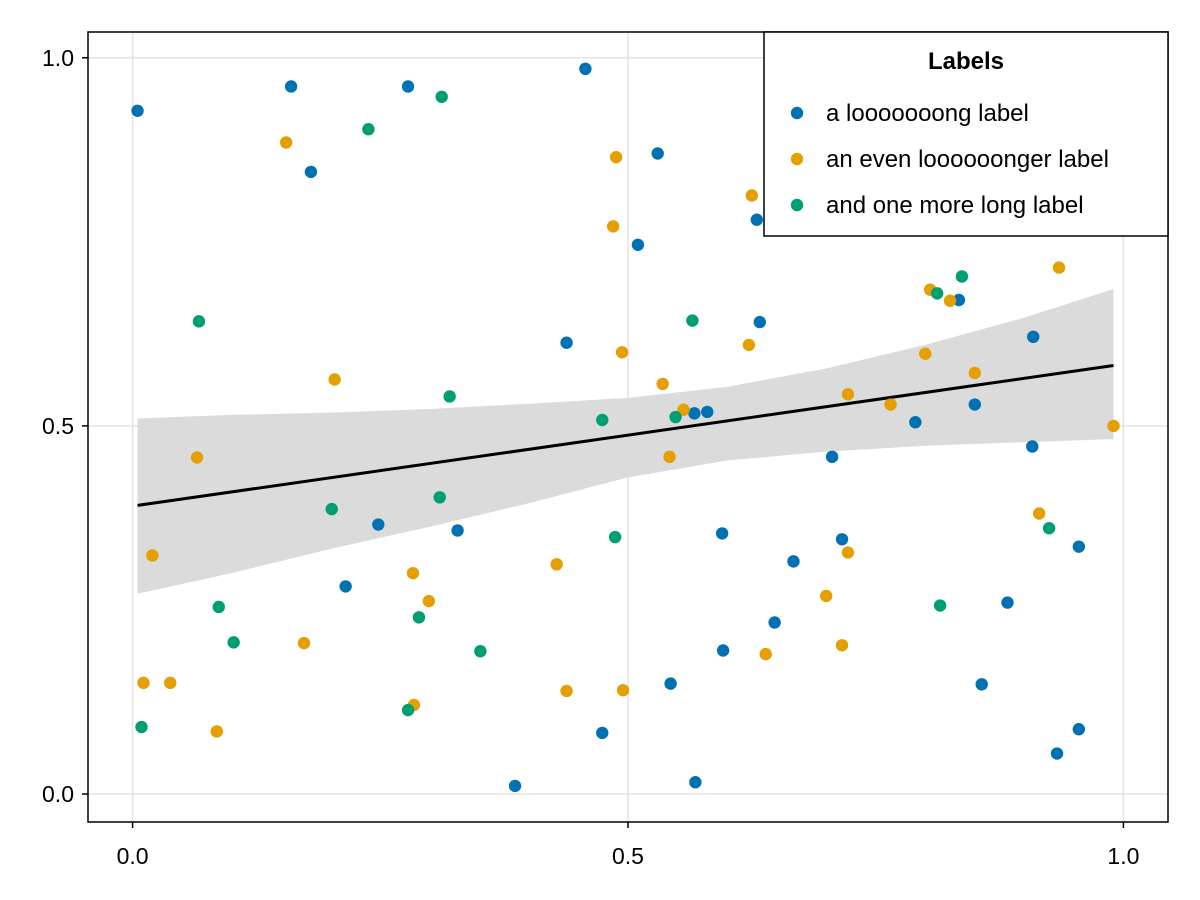 Image resolution: width=1200 pixels, height=900 pixels. Describe the element at coordinates (927, 113) in the screenshot. I see `legend-label: a looooooong label` at that location.